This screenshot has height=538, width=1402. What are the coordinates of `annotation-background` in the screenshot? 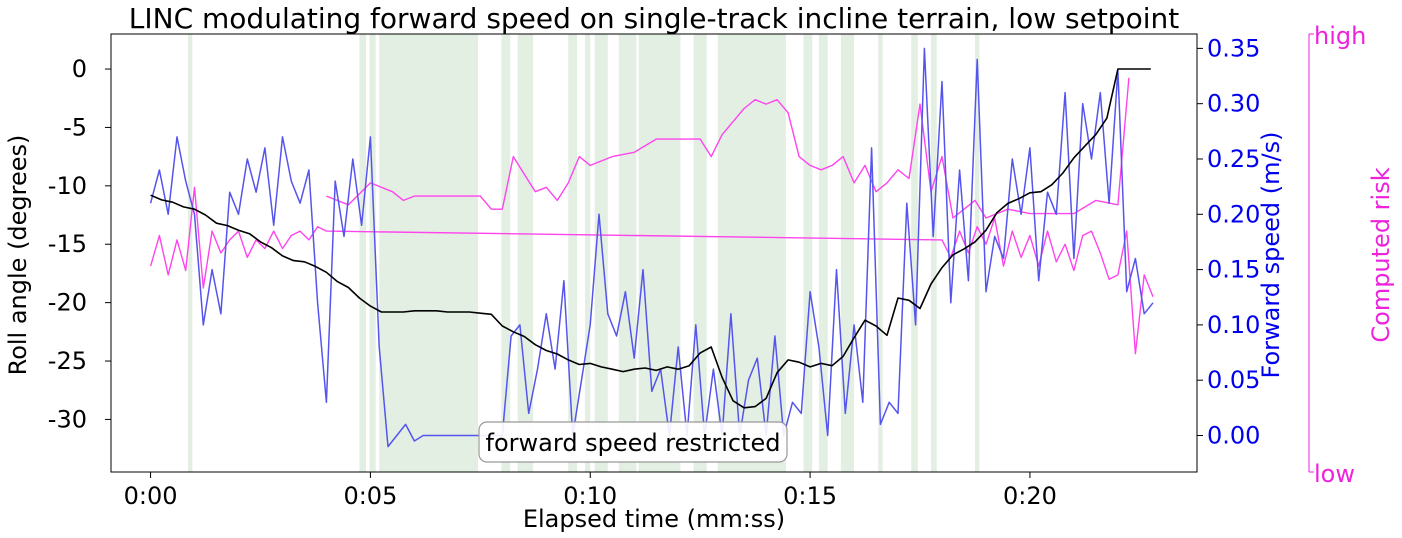 It's located at (633, 442).